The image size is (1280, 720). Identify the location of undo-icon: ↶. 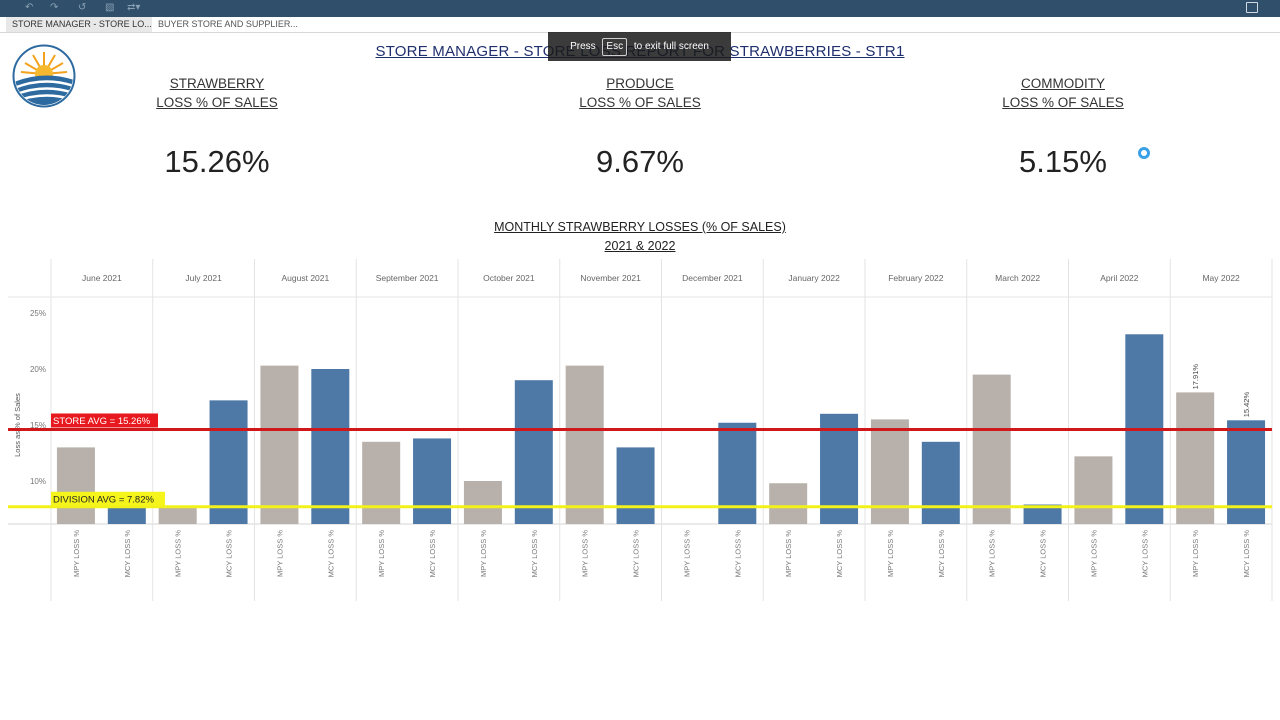
(29, 7).